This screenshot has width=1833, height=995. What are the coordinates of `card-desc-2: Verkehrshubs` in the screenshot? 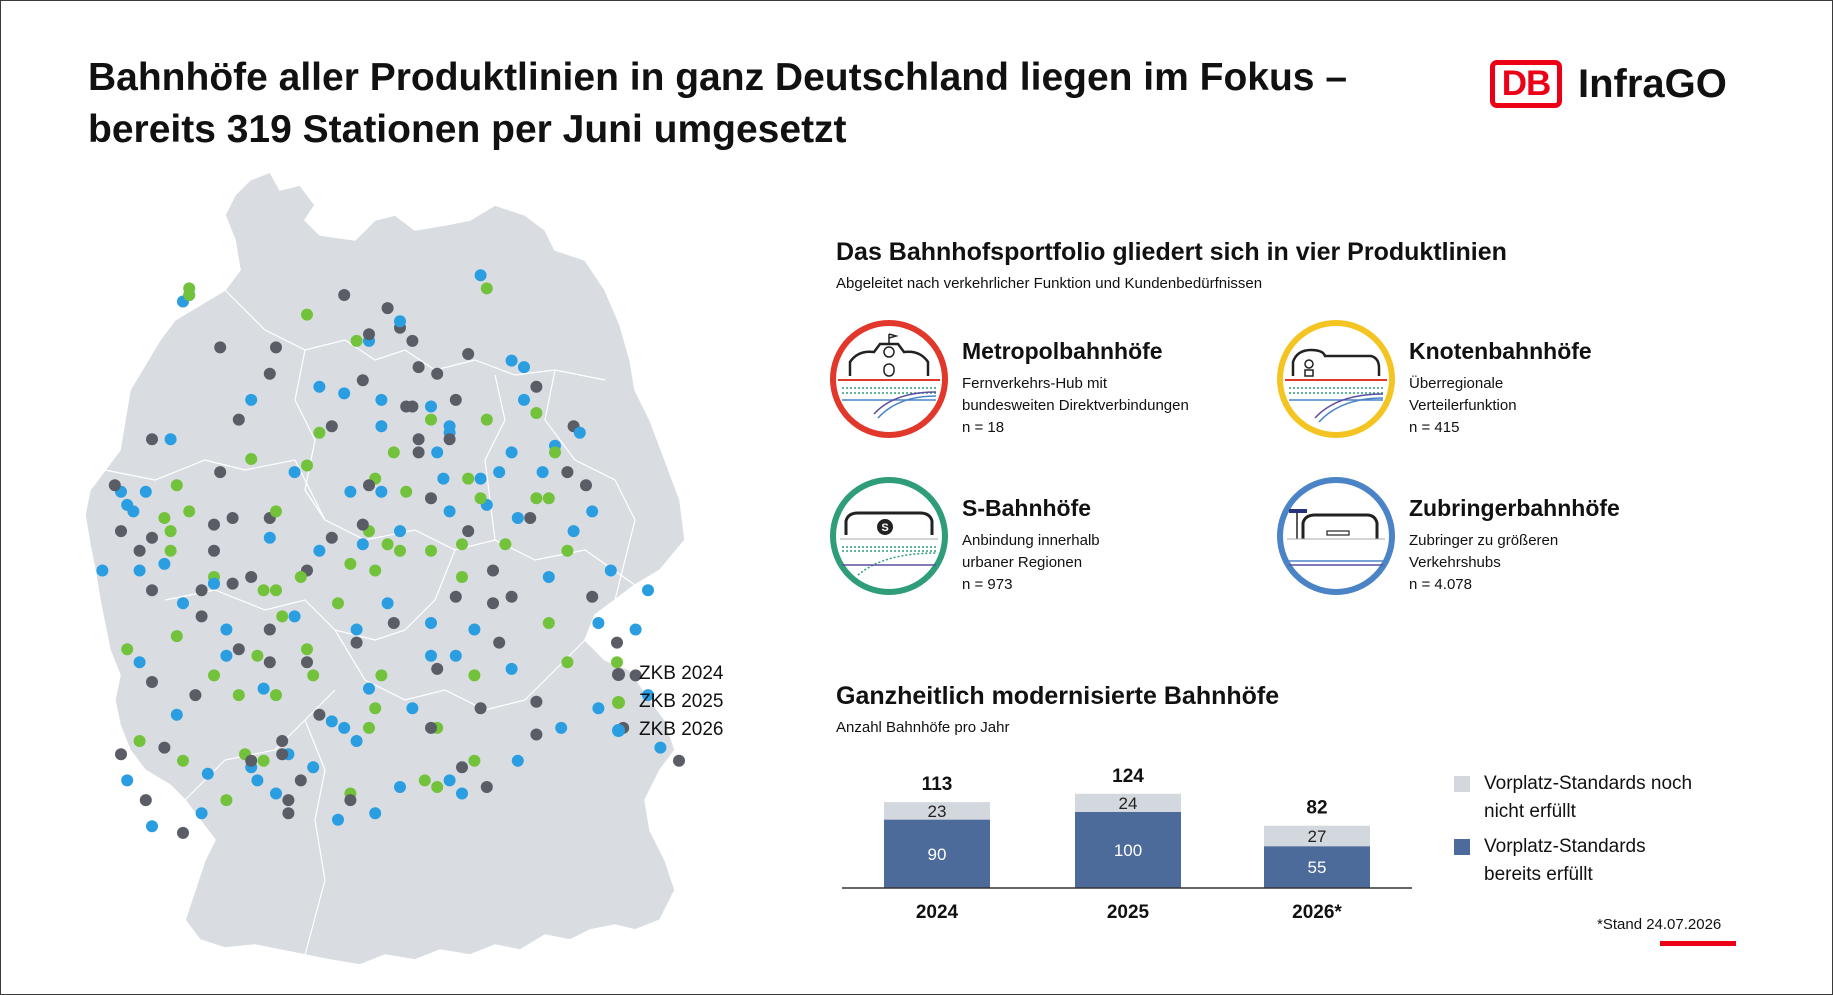 It's located at (1455, 562).